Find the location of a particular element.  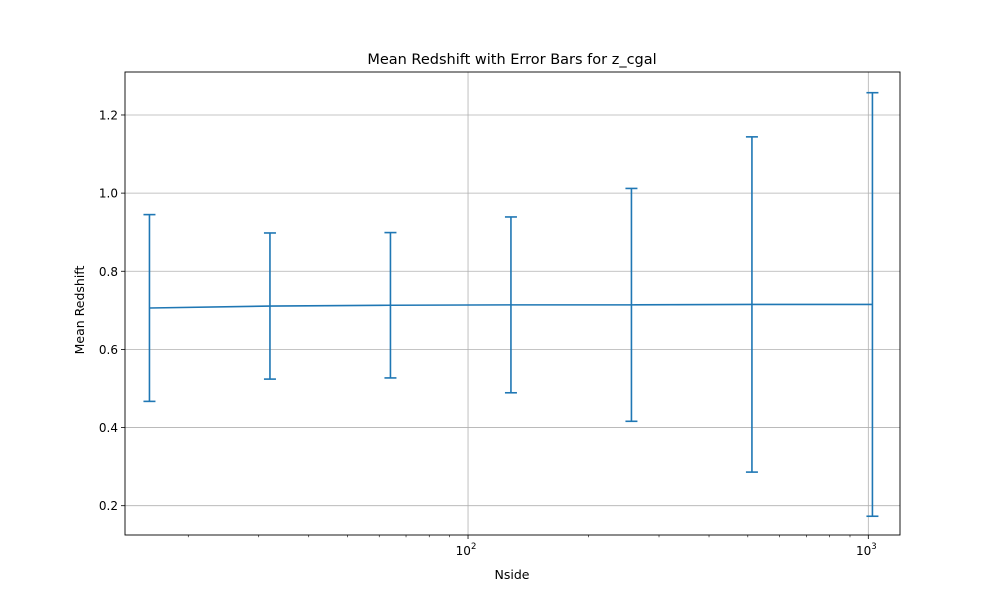

y-tick-label: 0.4 is located at coordinates (108, 428).